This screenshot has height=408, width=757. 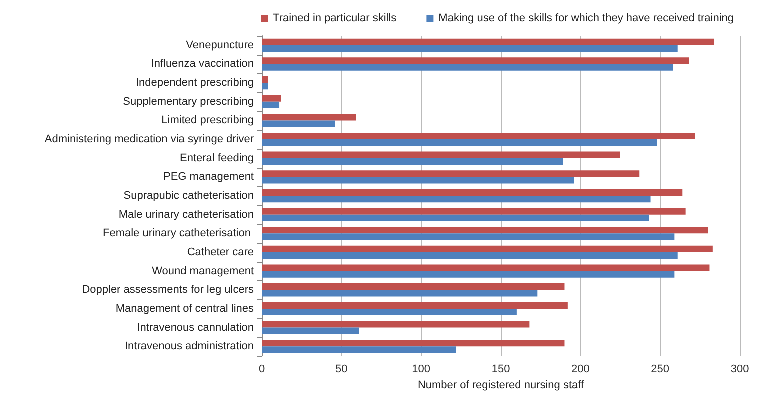 What do you see at coordinates (580, 370) in the screenshot?
I see `x-tick-label: 200` at bounding box center [580, 370].